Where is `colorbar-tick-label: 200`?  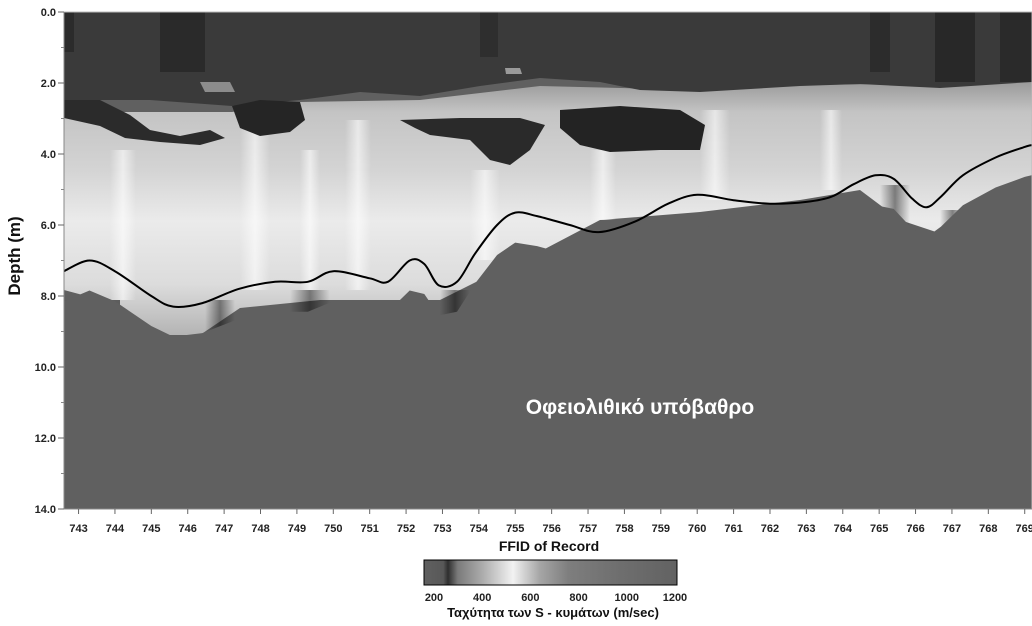 colorbar-tick-label: 200 is located at coordinates (434, 598).